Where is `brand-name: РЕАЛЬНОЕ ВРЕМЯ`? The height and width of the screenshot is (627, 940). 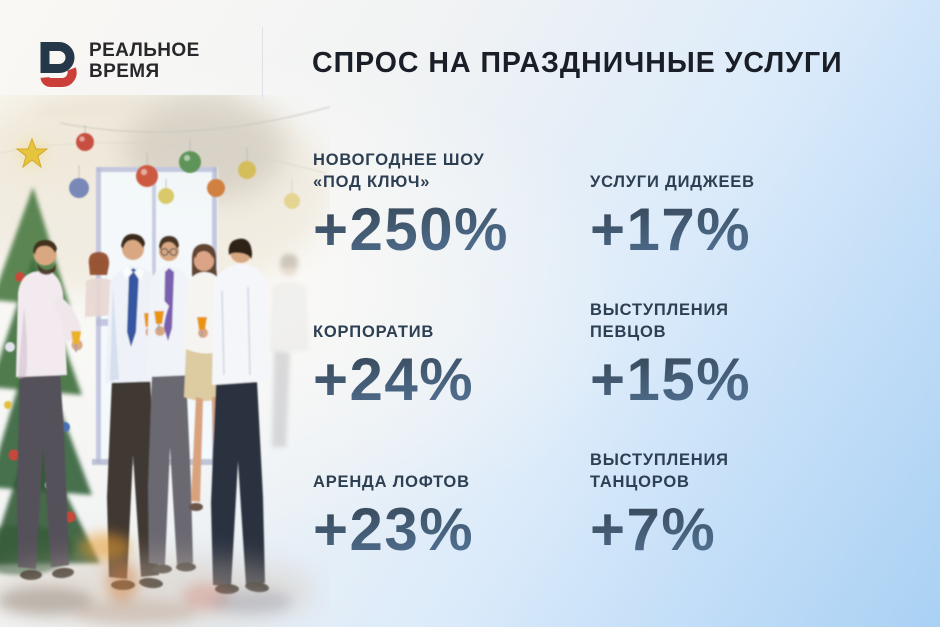
brand-name: РЕАЛЬНОЕ ВРЕМЯ is located at coordinates (144, 61).